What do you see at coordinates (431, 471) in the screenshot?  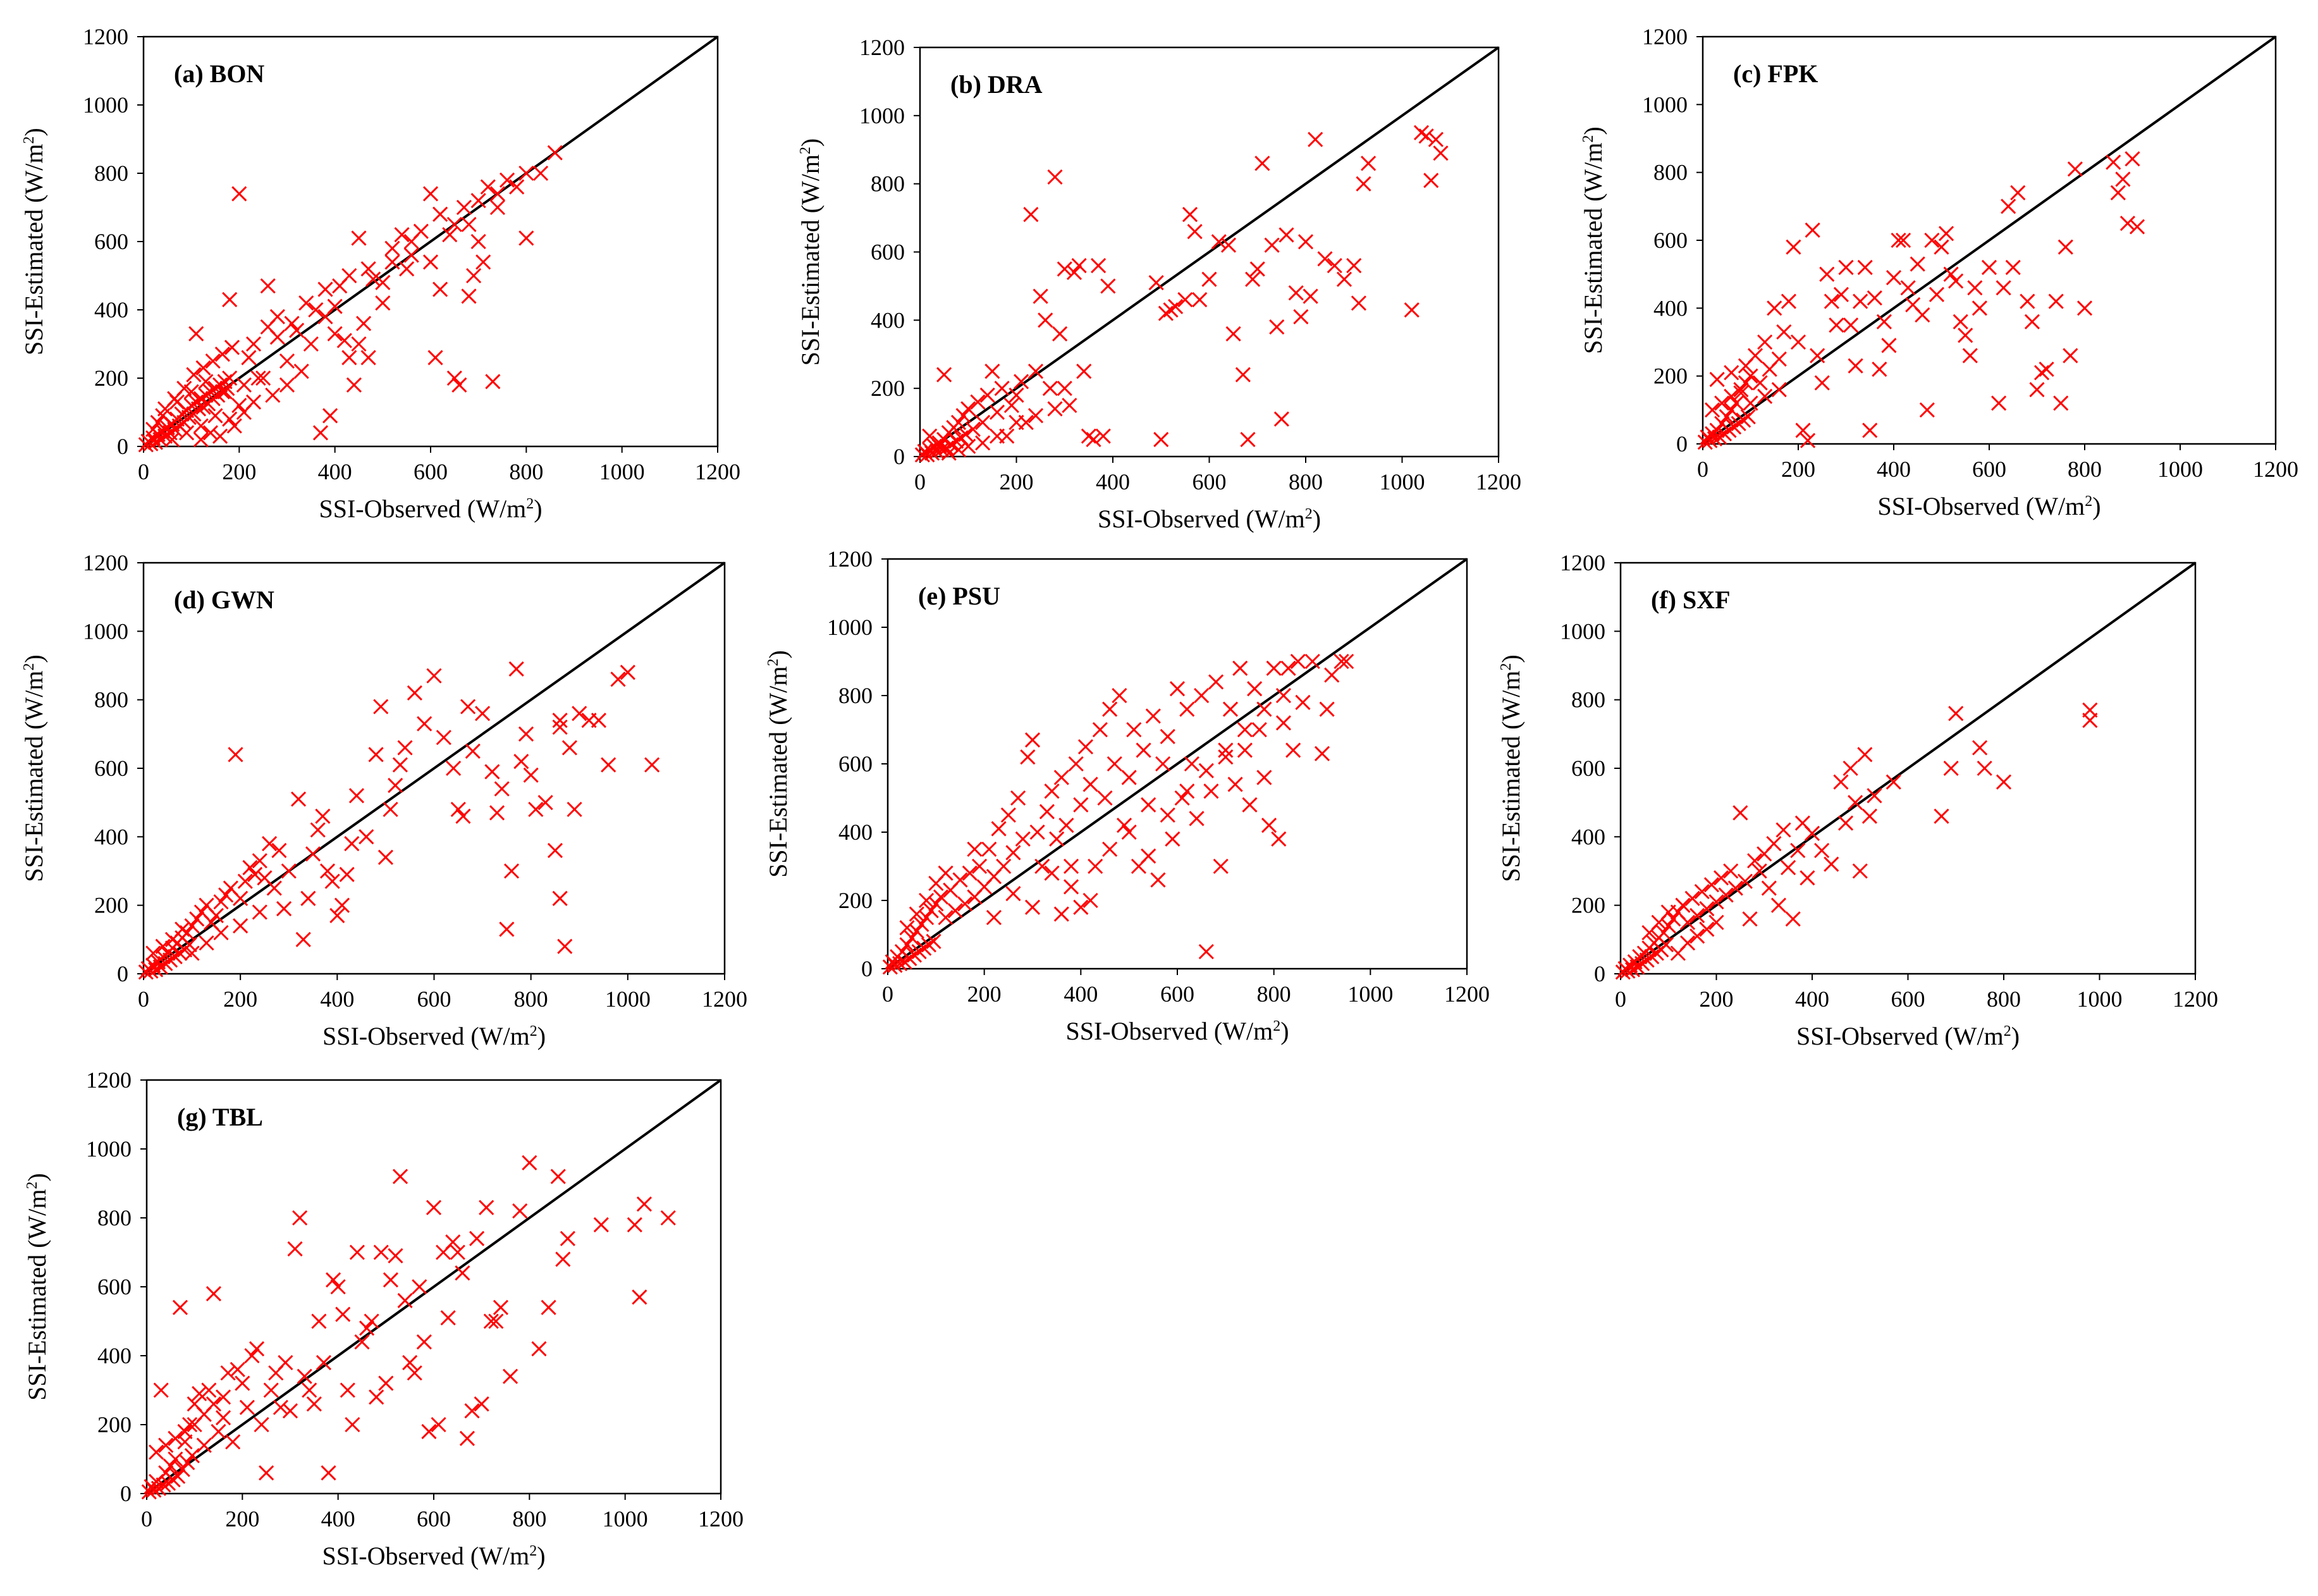 I see `x-tick-label: 600` at bounding box center [431, 471].